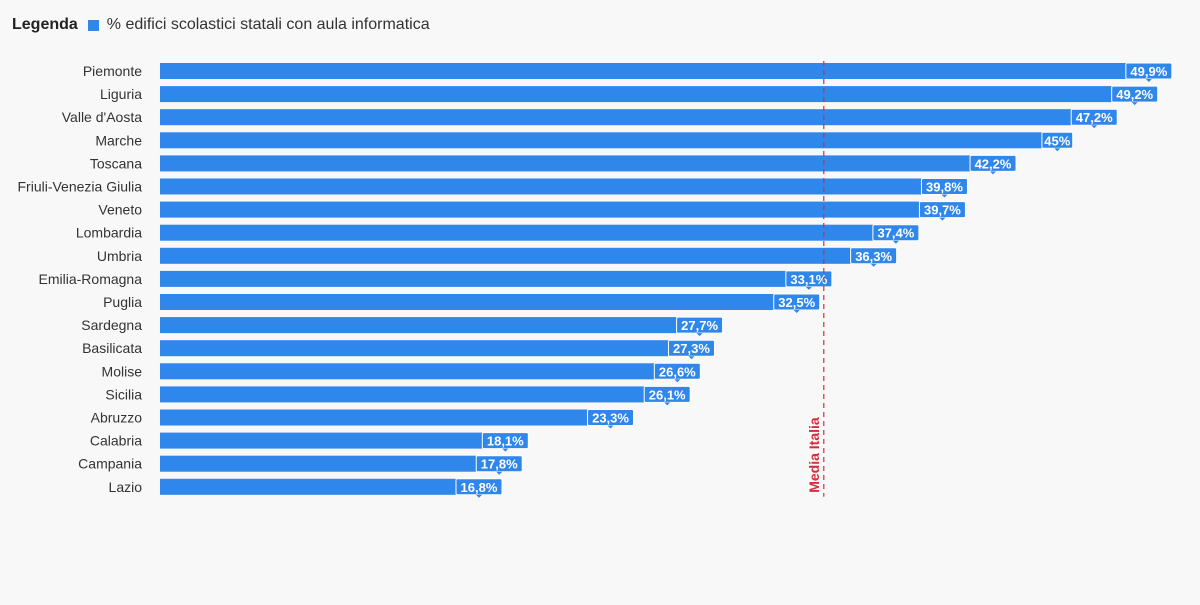 The height and width of the screenshot is (605, 1200). What do you see at coordinates (118, 140) in the screenshot?
I see `category-label: Marche` at bounding box center [118, 140].